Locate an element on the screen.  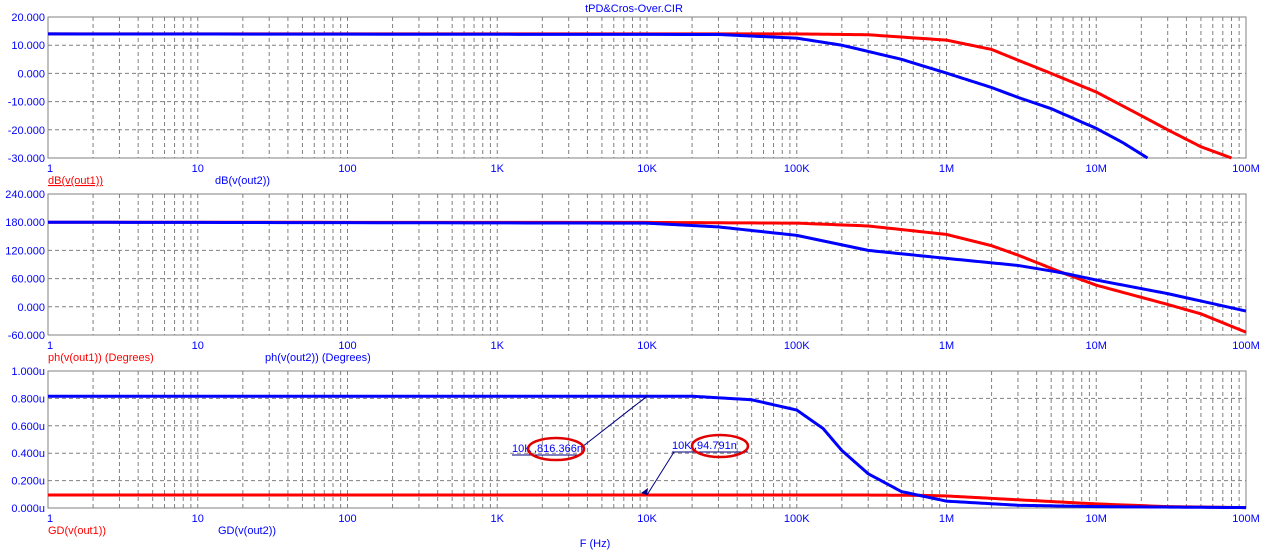
legend-out2: ph(v(out2)) (Degrees) is located at coordinates (318, 358).